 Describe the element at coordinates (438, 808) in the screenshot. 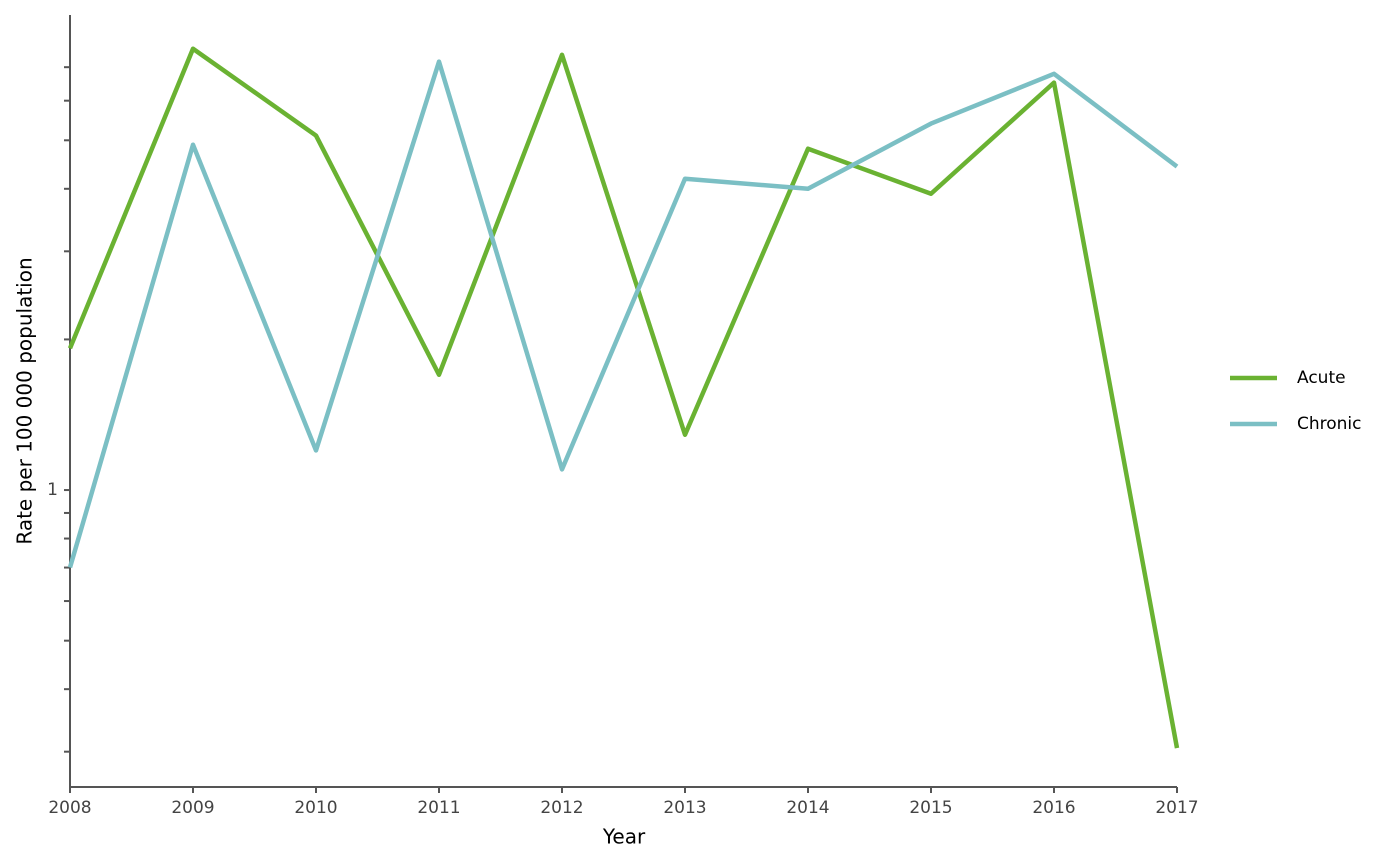

I see `x-tick-label: 2011` at that location.